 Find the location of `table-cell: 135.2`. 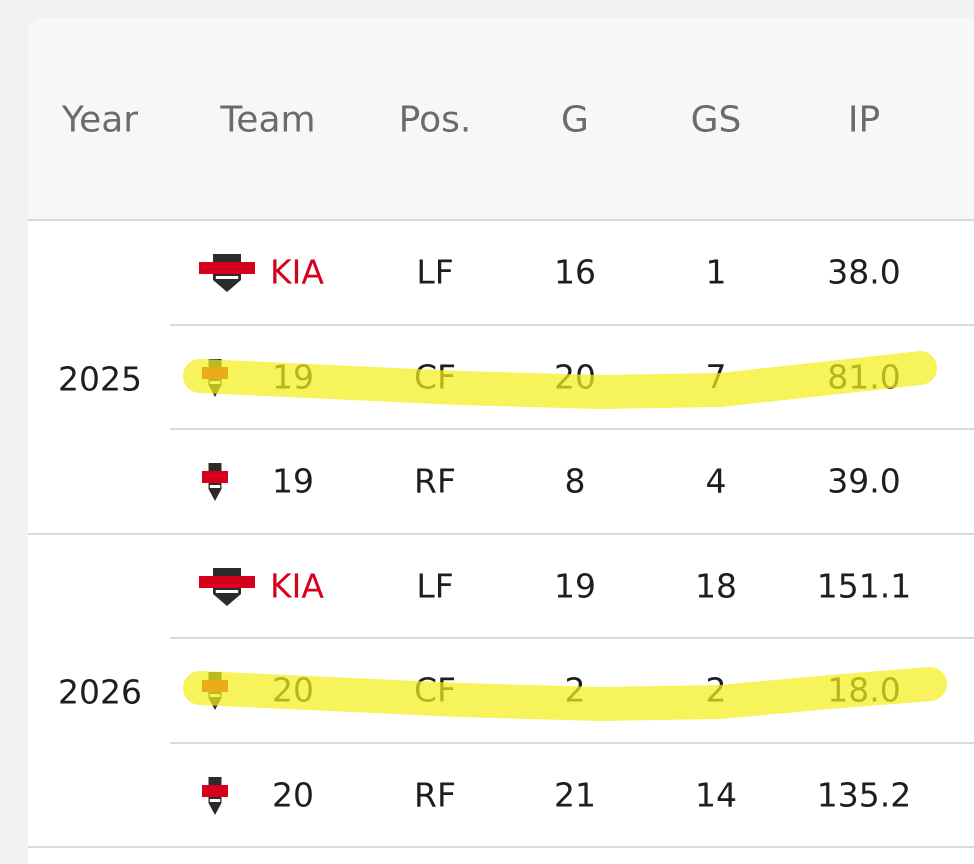

table-cell: 135.2 is located at coordinates (864, 795).